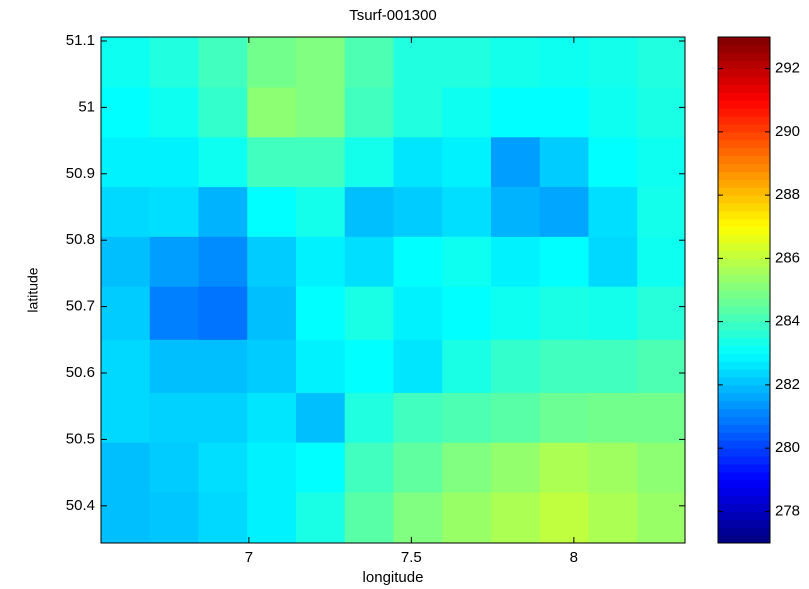 Image resolution: width=809 pixels, height=589 pixels. What do you see at coordinates (80, 306) in the screenshot?
I see `y-tick-label: 50.7` at bounding box center [80, 306].